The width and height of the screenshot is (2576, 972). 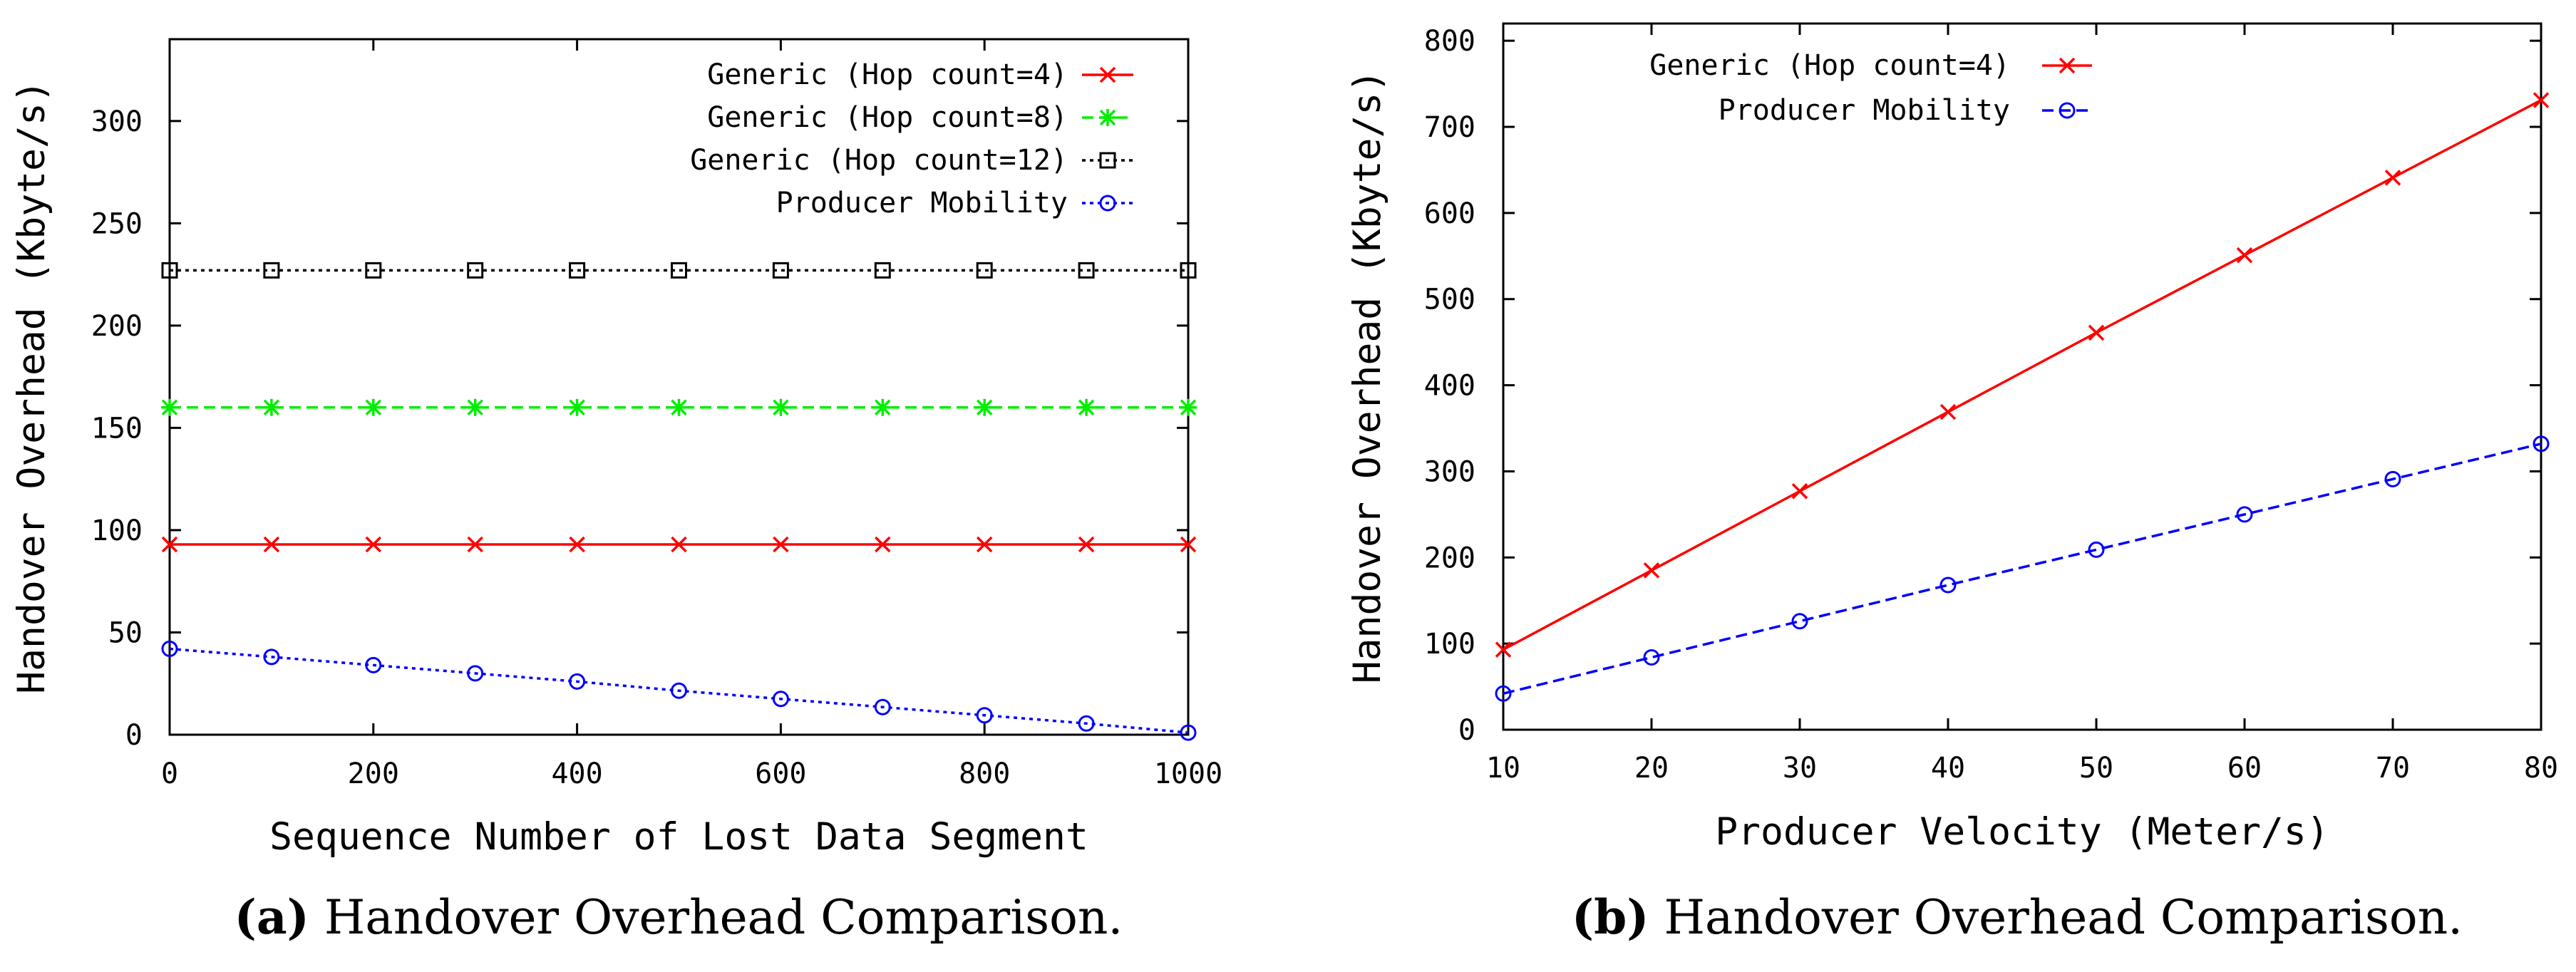 I want to click on x-tick-label: 400, so click(x=576, y=774).